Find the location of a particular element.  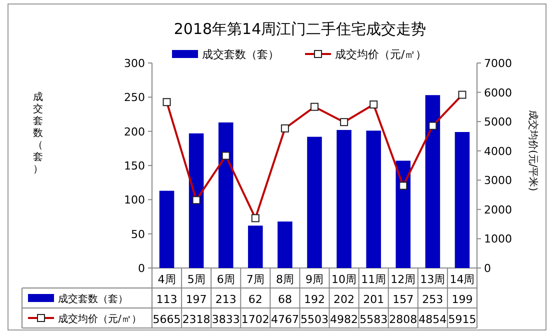

x-tick-label: 4周 is located at coordinates (167, 279).